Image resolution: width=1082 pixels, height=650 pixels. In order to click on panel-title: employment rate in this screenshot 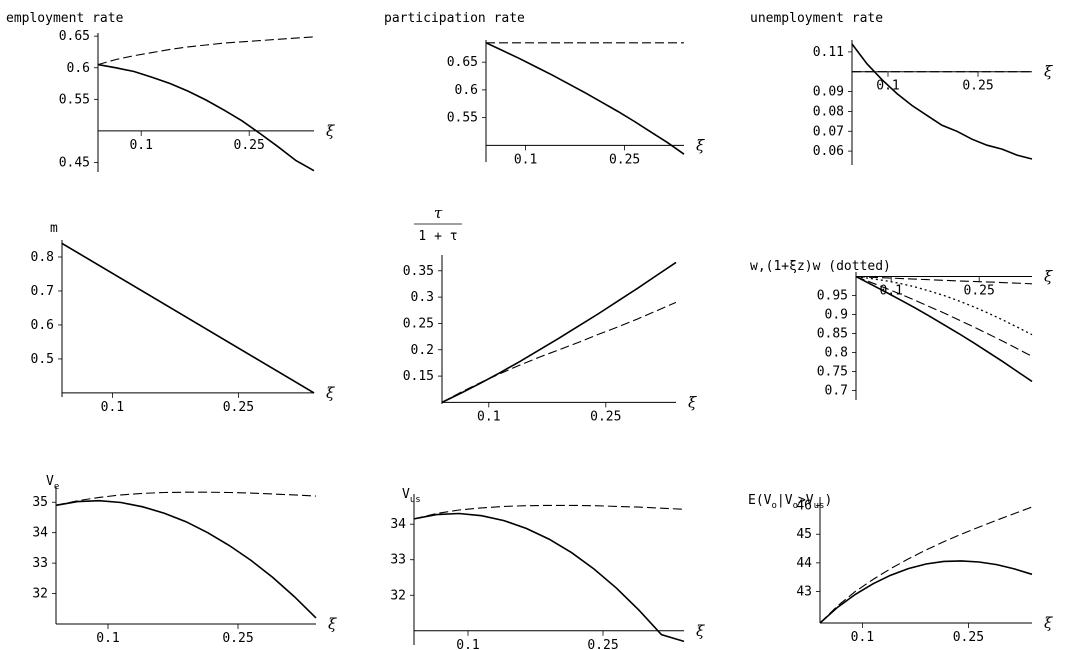, I will do `click(65, 18)`.